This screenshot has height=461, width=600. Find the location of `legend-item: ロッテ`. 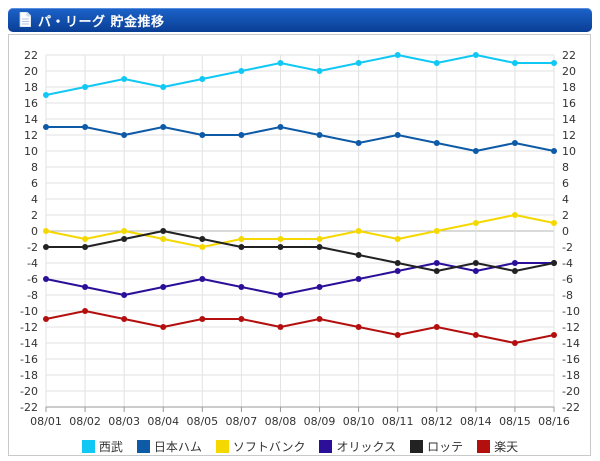

legend-item: ロッテ is located at coordinates (436, 446).